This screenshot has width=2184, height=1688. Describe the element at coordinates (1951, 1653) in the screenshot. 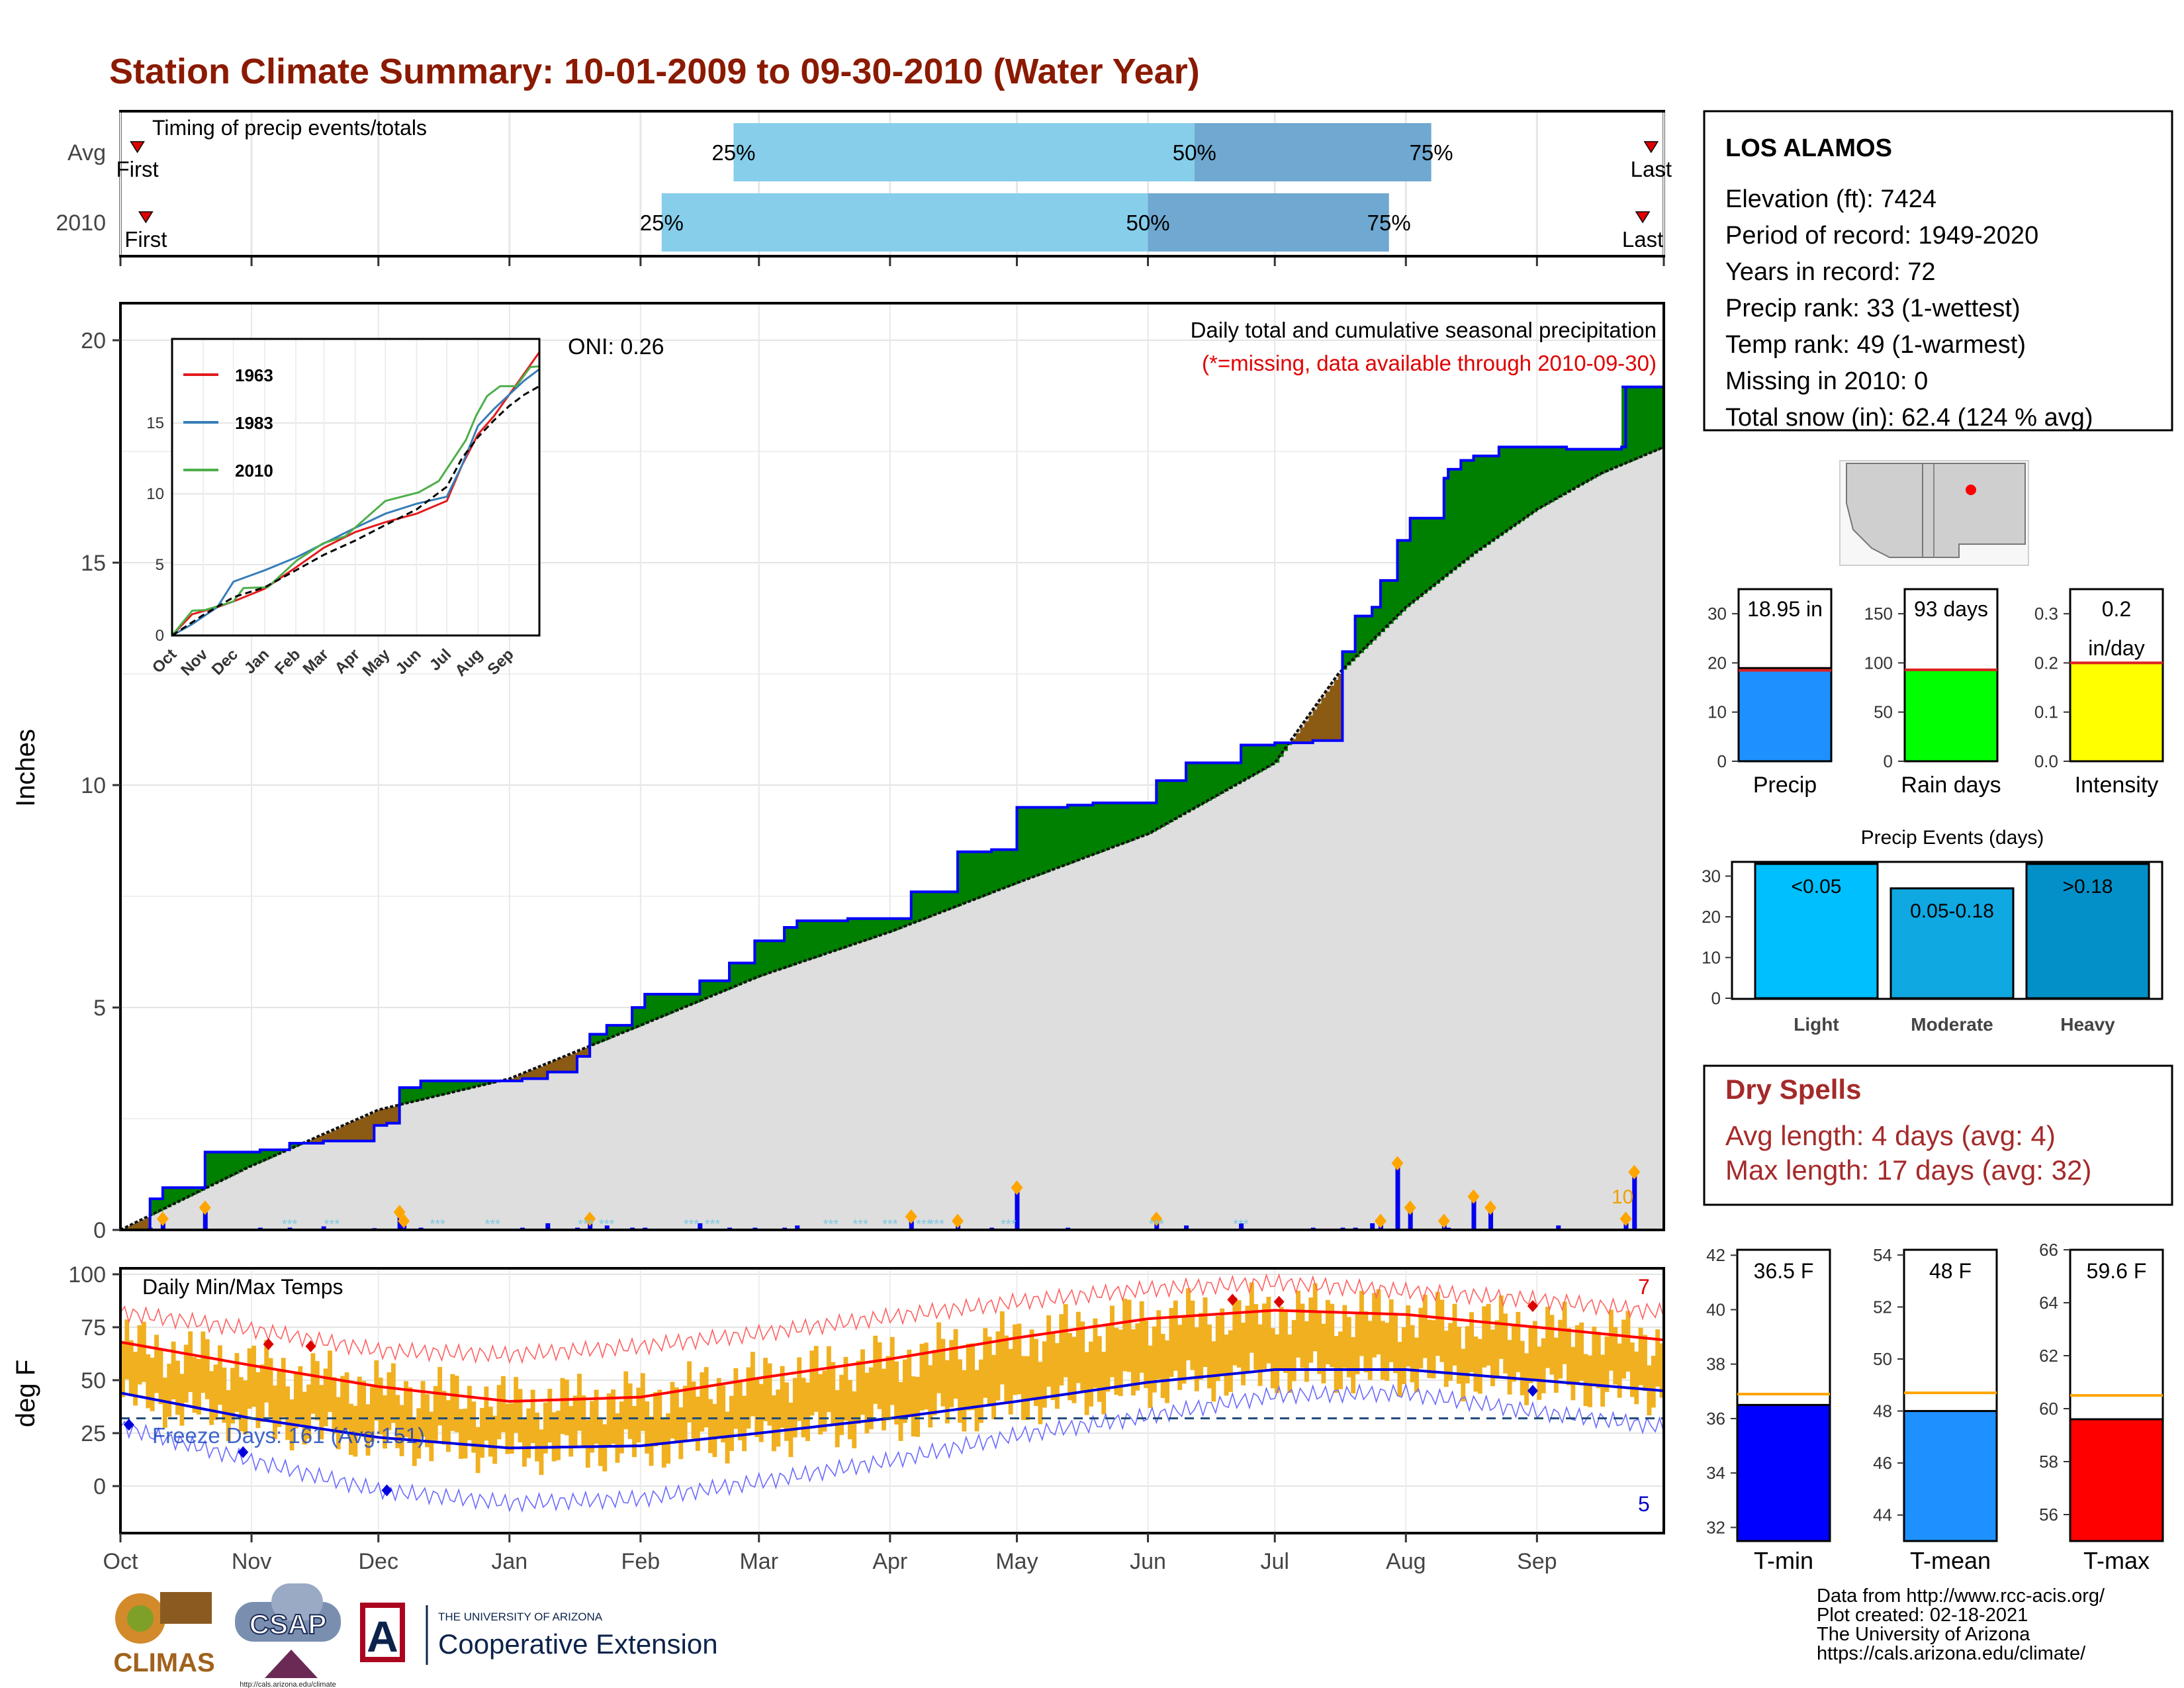

I see `footer-line: https://cals.arizona.edu/climate/` at that location.